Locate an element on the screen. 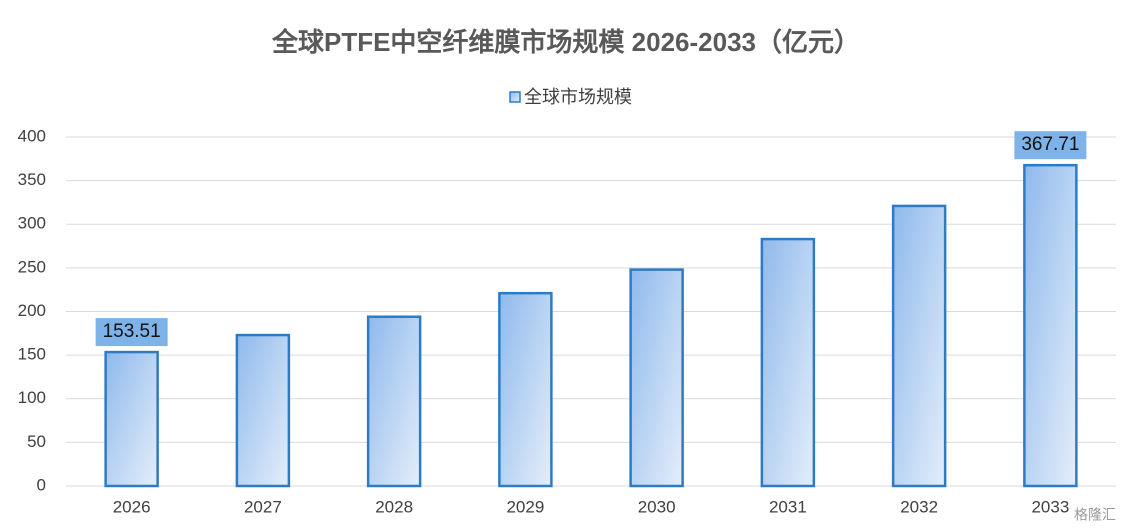 The image size is (1139, 532). legend-swatch is located at coordinates (515, 97).